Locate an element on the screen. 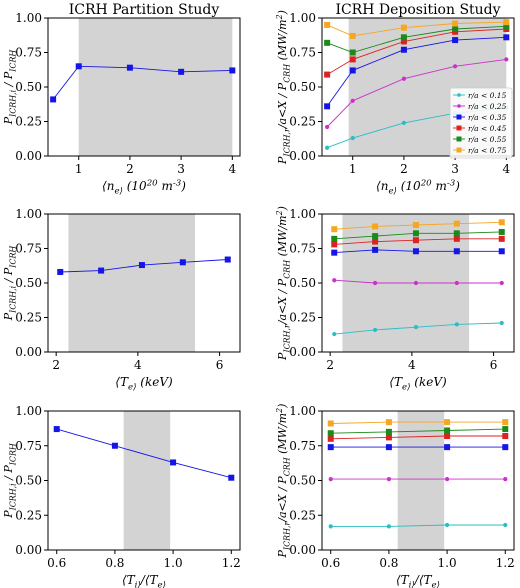  x-tick-label: 4 is located at coordinates (412, 365).